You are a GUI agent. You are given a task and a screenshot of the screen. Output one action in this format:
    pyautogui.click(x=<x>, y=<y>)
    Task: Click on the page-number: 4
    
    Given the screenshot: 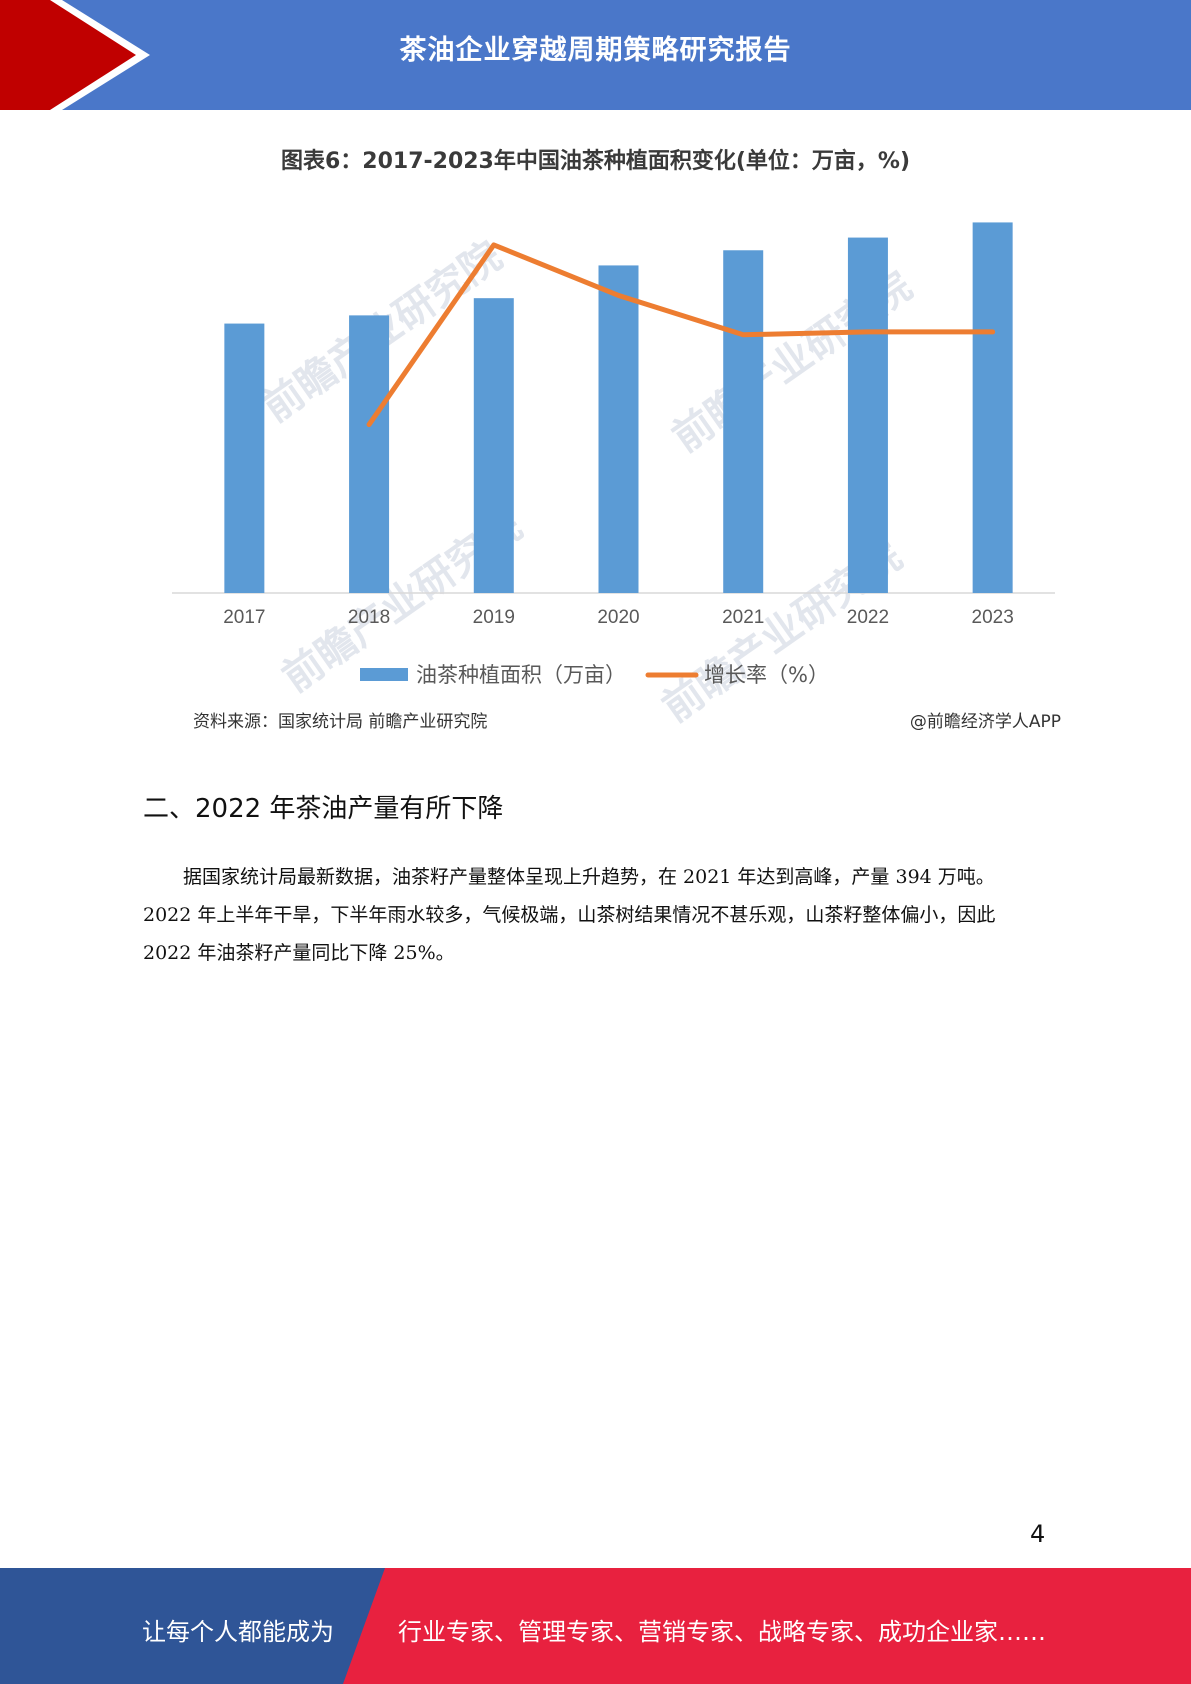 What is the action you would take?
    pyautogui.click(x=1038, y=1534)
    